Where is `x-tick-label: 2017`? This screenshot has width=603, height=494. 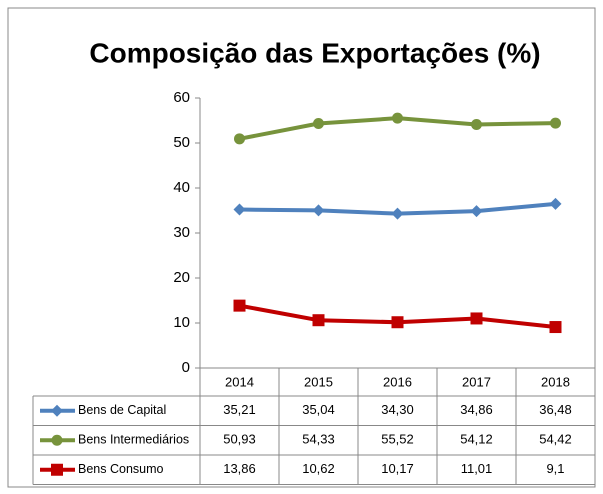 x-tick-label: 2017 is located at coordinates (476, 381).